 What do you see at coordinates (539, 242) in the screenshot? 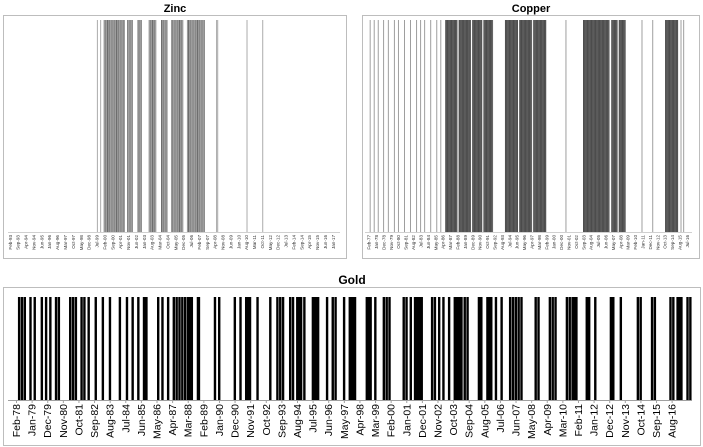
I see `copper-tick-label: Mar-98` at bounding box center [539, 242].